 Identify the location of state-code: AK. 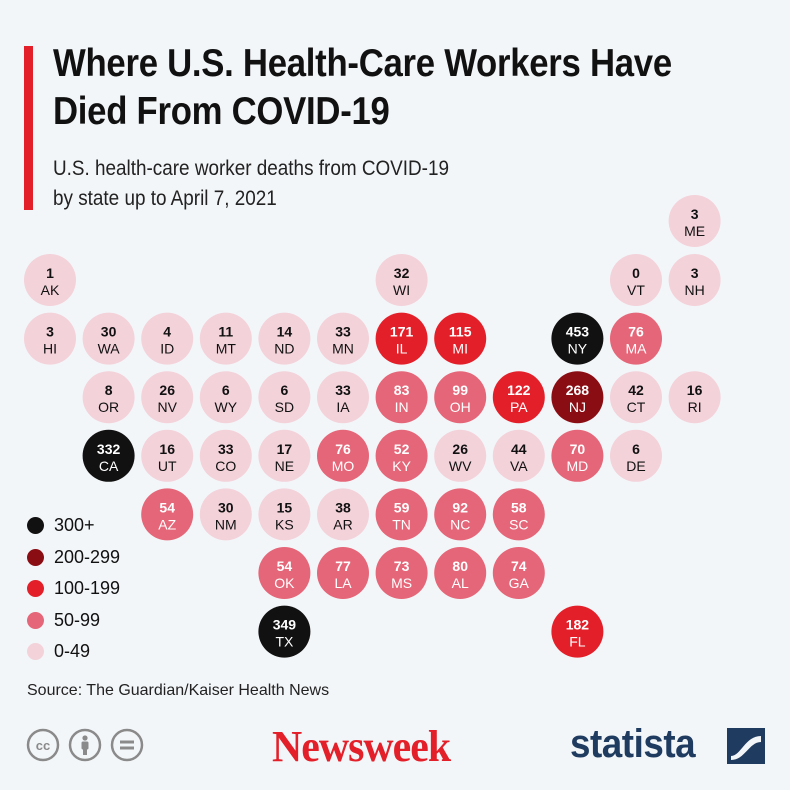
(50, 290).